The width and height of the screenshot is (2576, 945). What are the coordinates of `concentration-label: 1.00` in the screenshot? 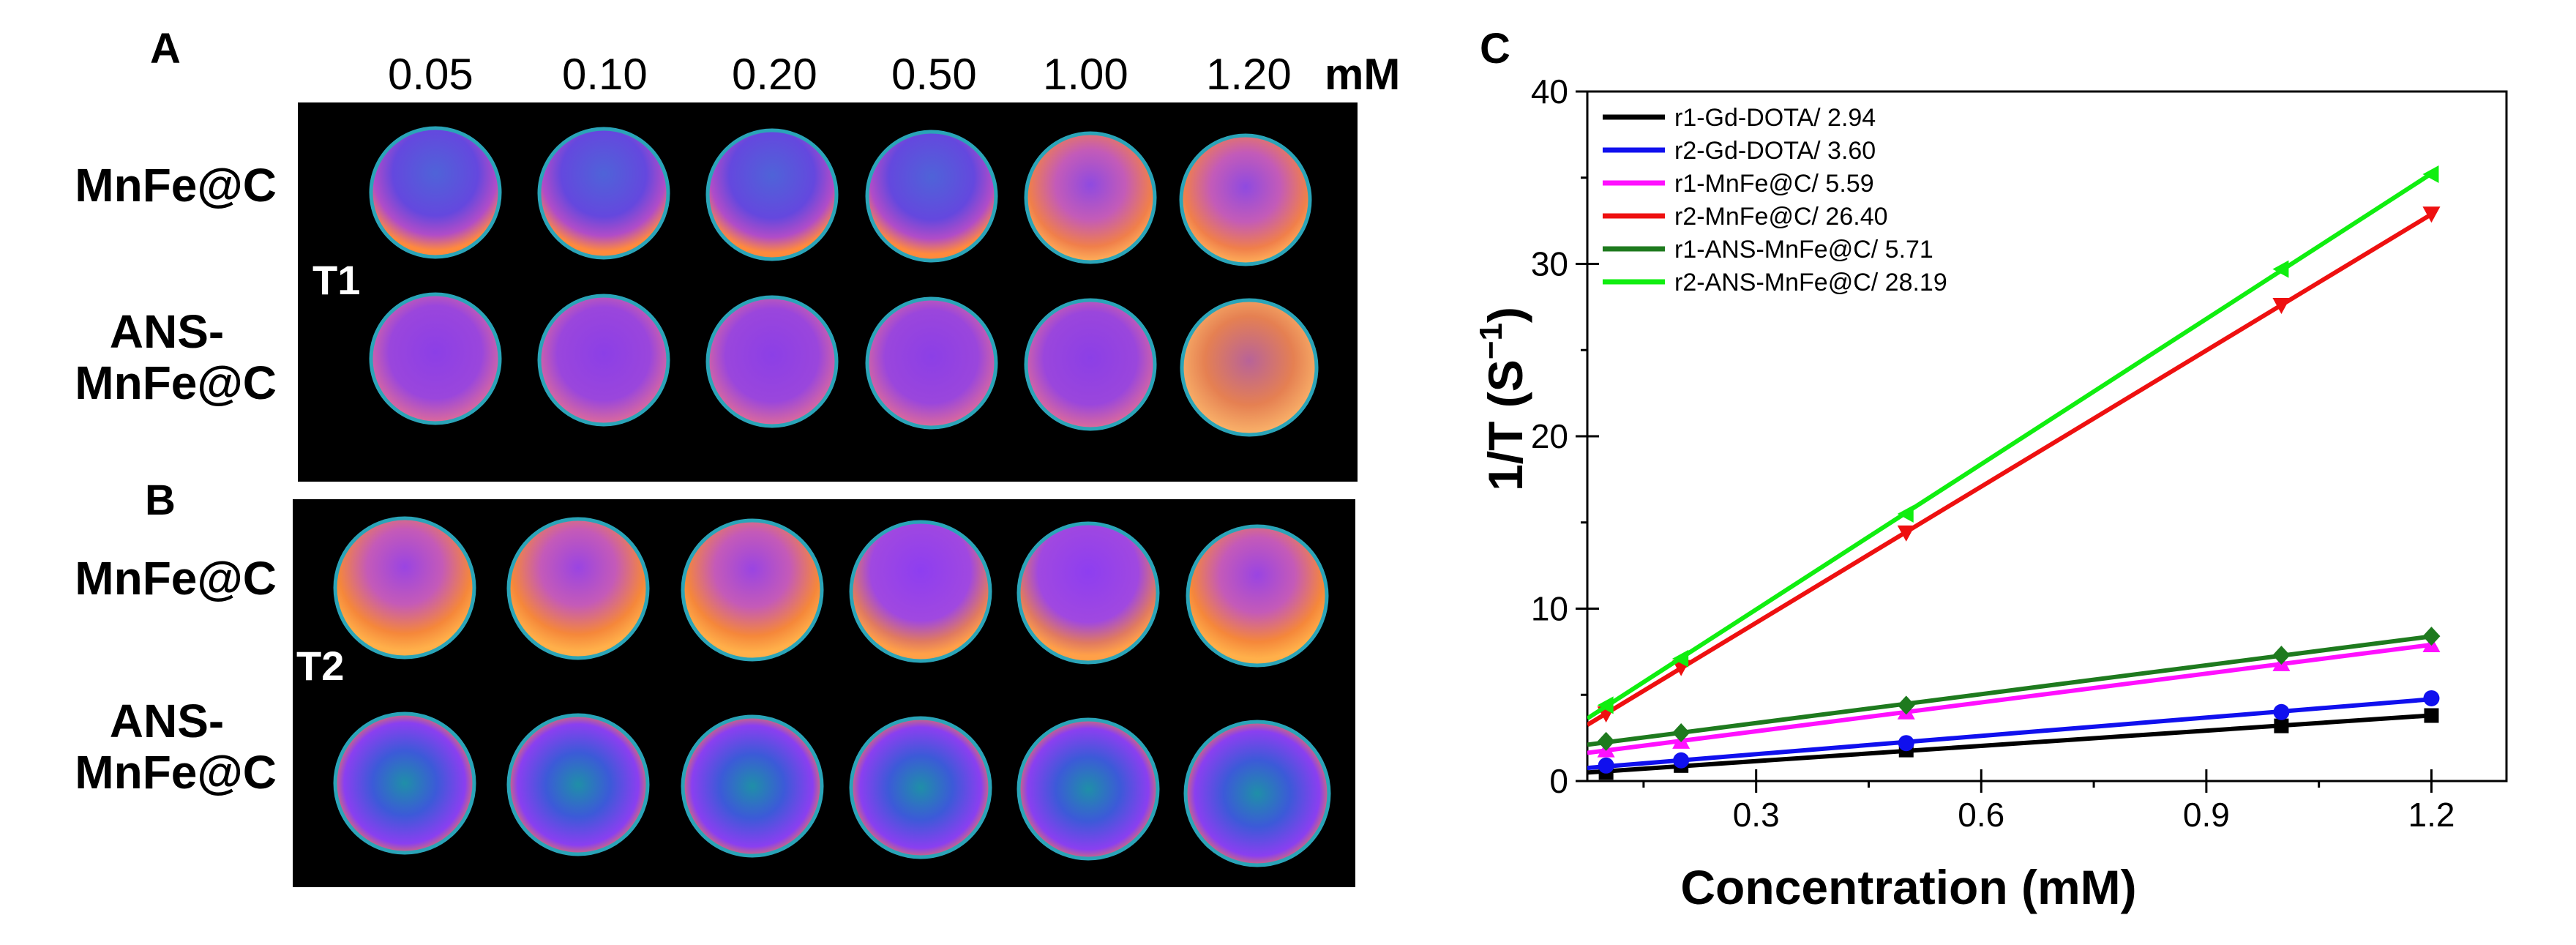 It's located at (1085, 74).